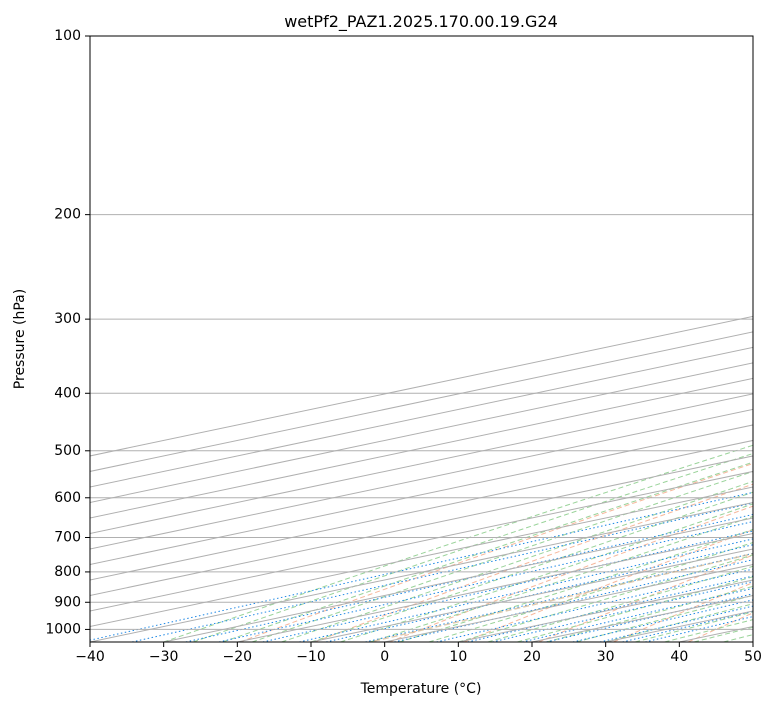 Image resolution: width=775 pixels, height=712 pixels. What do you see at coordinates (20, 339) in the screenshot?
I see `y-axis-label: Pressure (hPa)` at bounding box center [20, 339].